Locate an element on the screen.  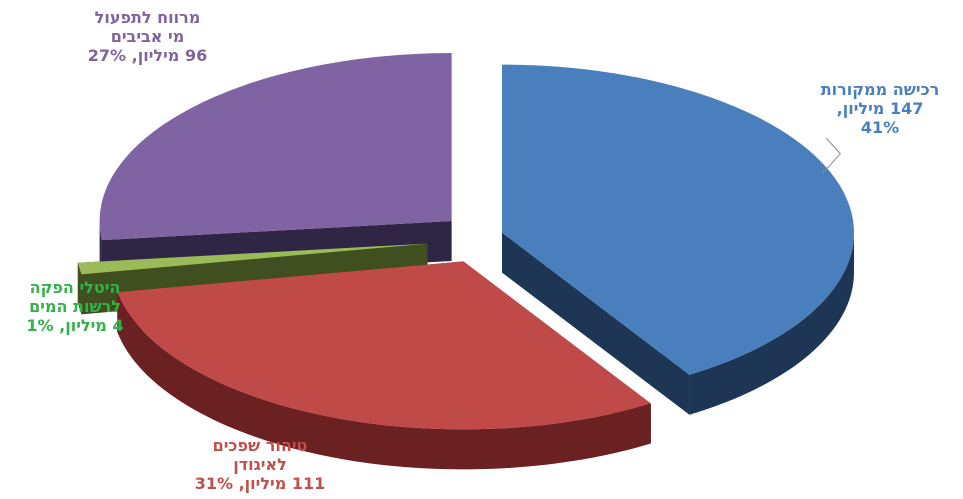
leader-line is located at coordinates (831, 155).